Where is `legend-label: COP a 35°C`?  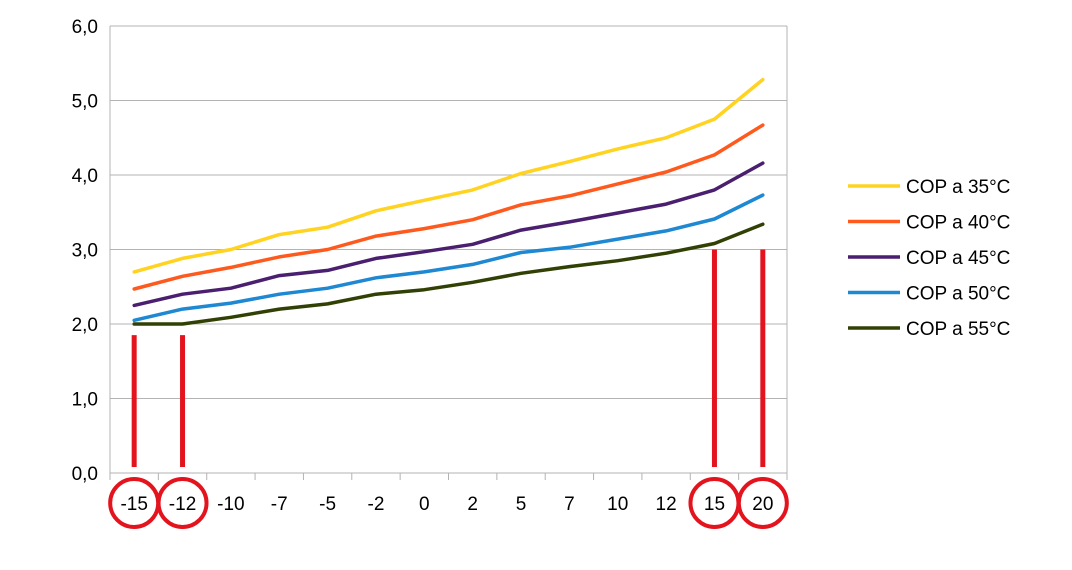 legend-label: COP a 35°C is located at coordinates (958, 187).